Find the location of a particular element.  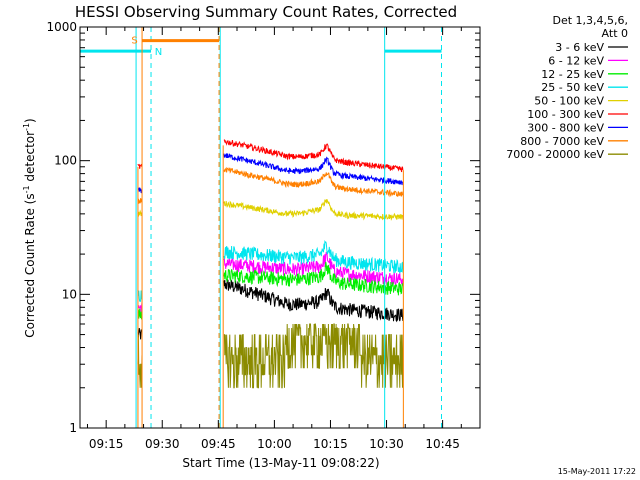

y-tick-label: 100 is located at coordinates (65, 161).